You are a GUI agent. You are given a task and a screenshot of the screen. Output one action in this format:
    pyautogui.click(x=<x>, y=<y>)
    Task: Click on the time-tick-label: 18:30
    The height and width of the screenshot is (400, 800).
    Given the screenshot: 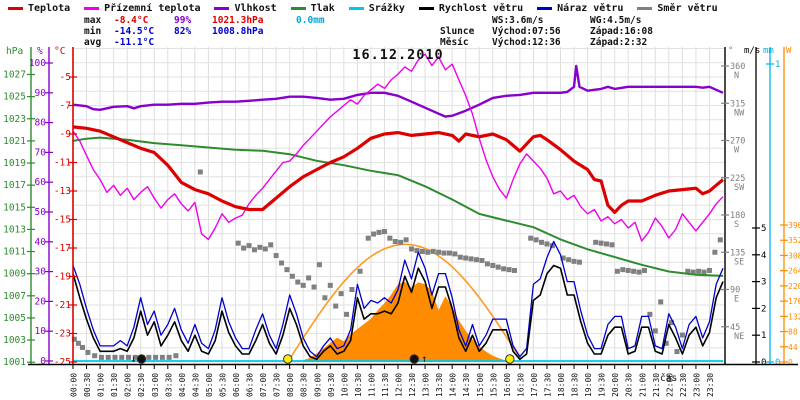 What is the action you would take?
    pyautogui.click(x=575, y=385)
    